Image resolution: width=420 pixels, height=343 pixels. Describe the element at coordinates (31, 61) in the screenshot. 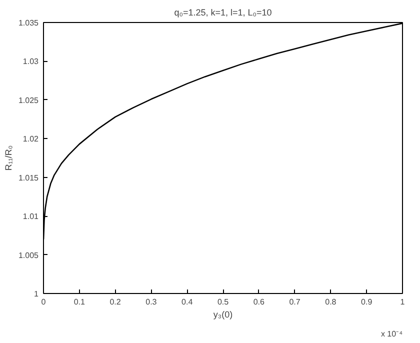

I see `y-tick-label: 1.03` at that location.